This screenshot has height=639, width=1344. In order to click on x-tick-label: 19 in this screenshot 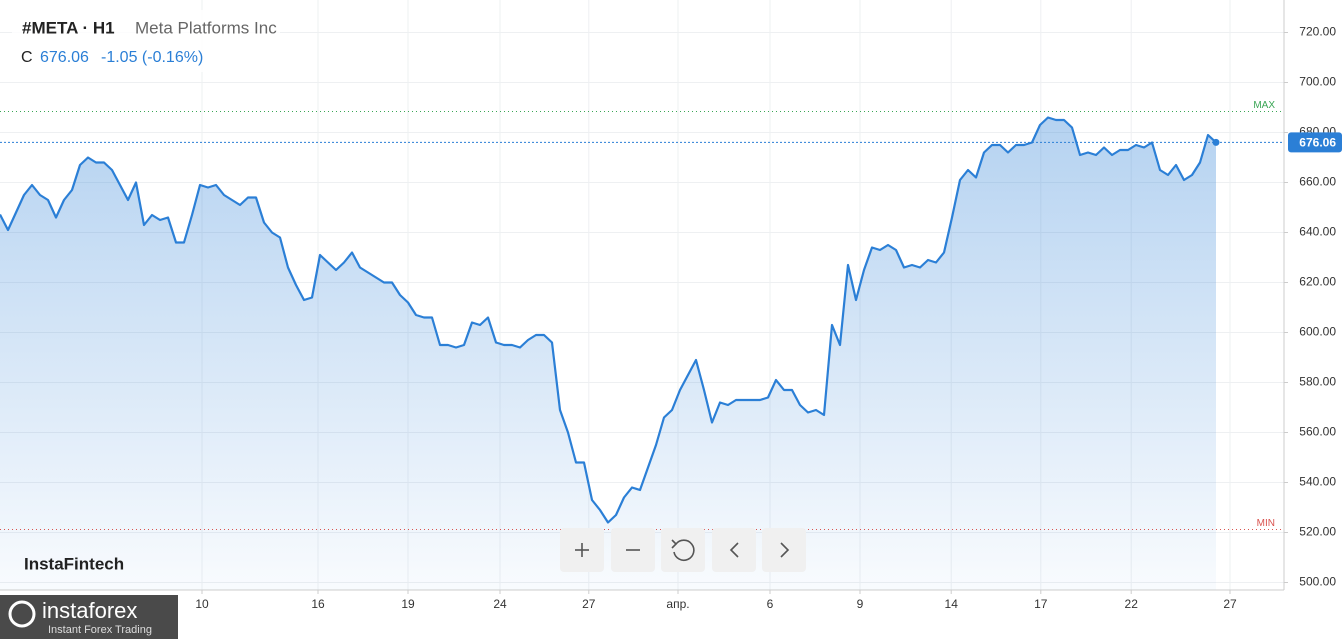, I will do `click(408, 604)`.